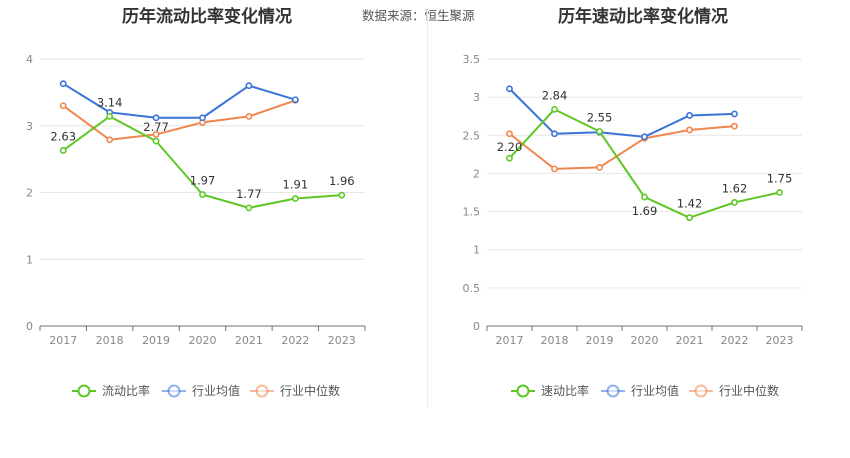 The height and width of the screenshot is (458, 850). I want to click on x-tick-label: 2020, so click(645, 340).